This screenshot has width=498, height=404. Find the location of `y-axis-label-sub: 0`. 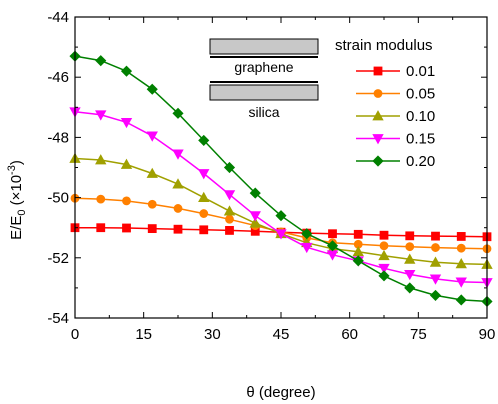

y-axis-label-sub: 0 is located at coordinates (22, 213).